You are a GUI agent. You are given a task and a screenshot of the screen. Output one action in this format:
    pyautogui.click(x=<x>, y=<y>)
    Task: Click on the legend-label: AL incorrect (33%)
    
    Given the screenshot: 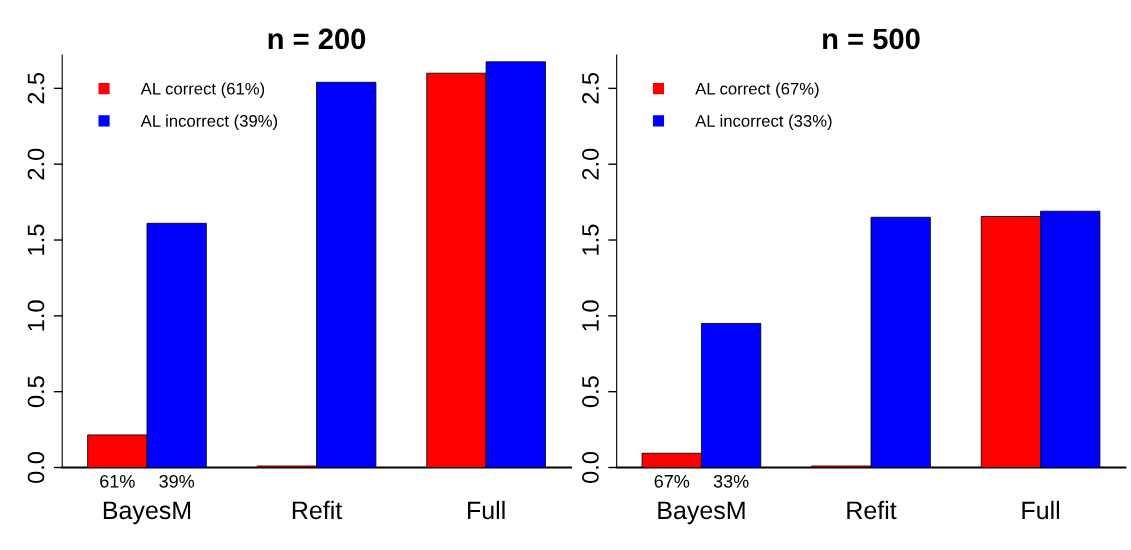 What is the action you would take?
    pyautogui.click(x=763, y=122)
    